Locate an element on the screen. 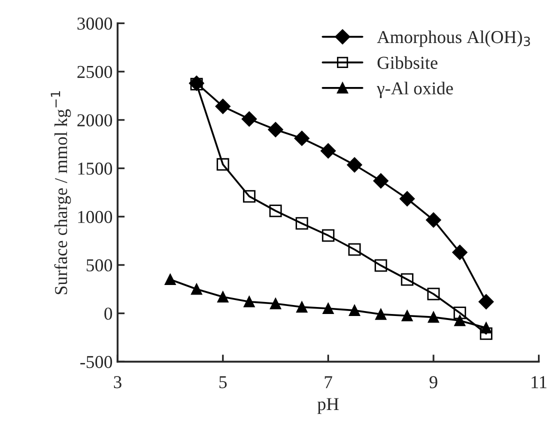  legend-label: γ-Al oxide is located at coordinates (414, 90).